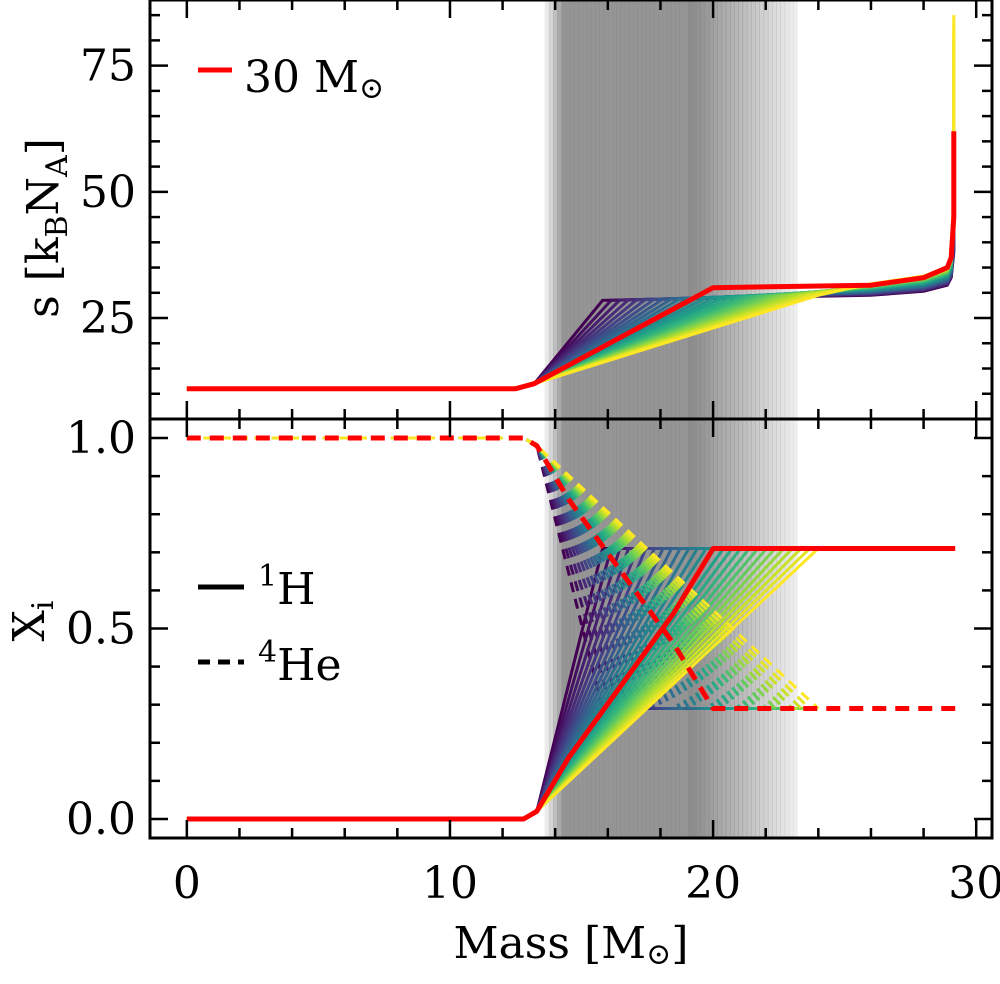  Describe the element at coordinates (108, 192) in the screenshot. I see `top-y-tick-label: 50` at that location.